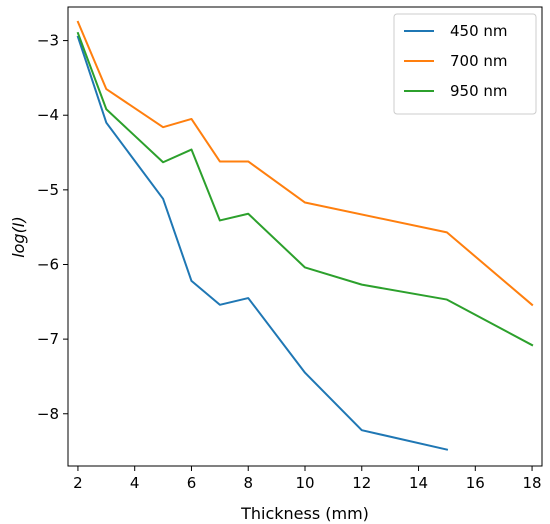  I want to click on x-tick-label: 12, so click(361, 483).